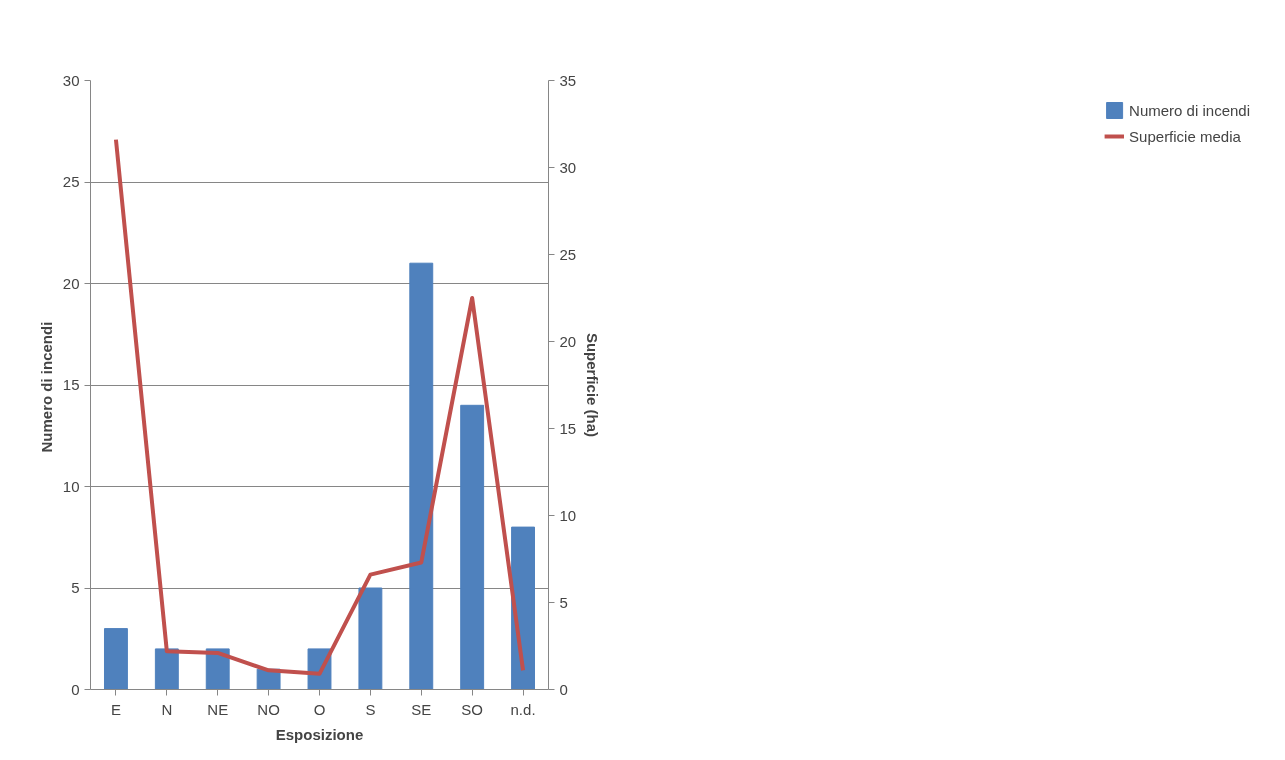 The height and width of the screenshot is (760, 1285). What do you see at coordinates (71, 283) in the screenshot?
I see `y-tick-label: 20` at bounding box center [71, 283].